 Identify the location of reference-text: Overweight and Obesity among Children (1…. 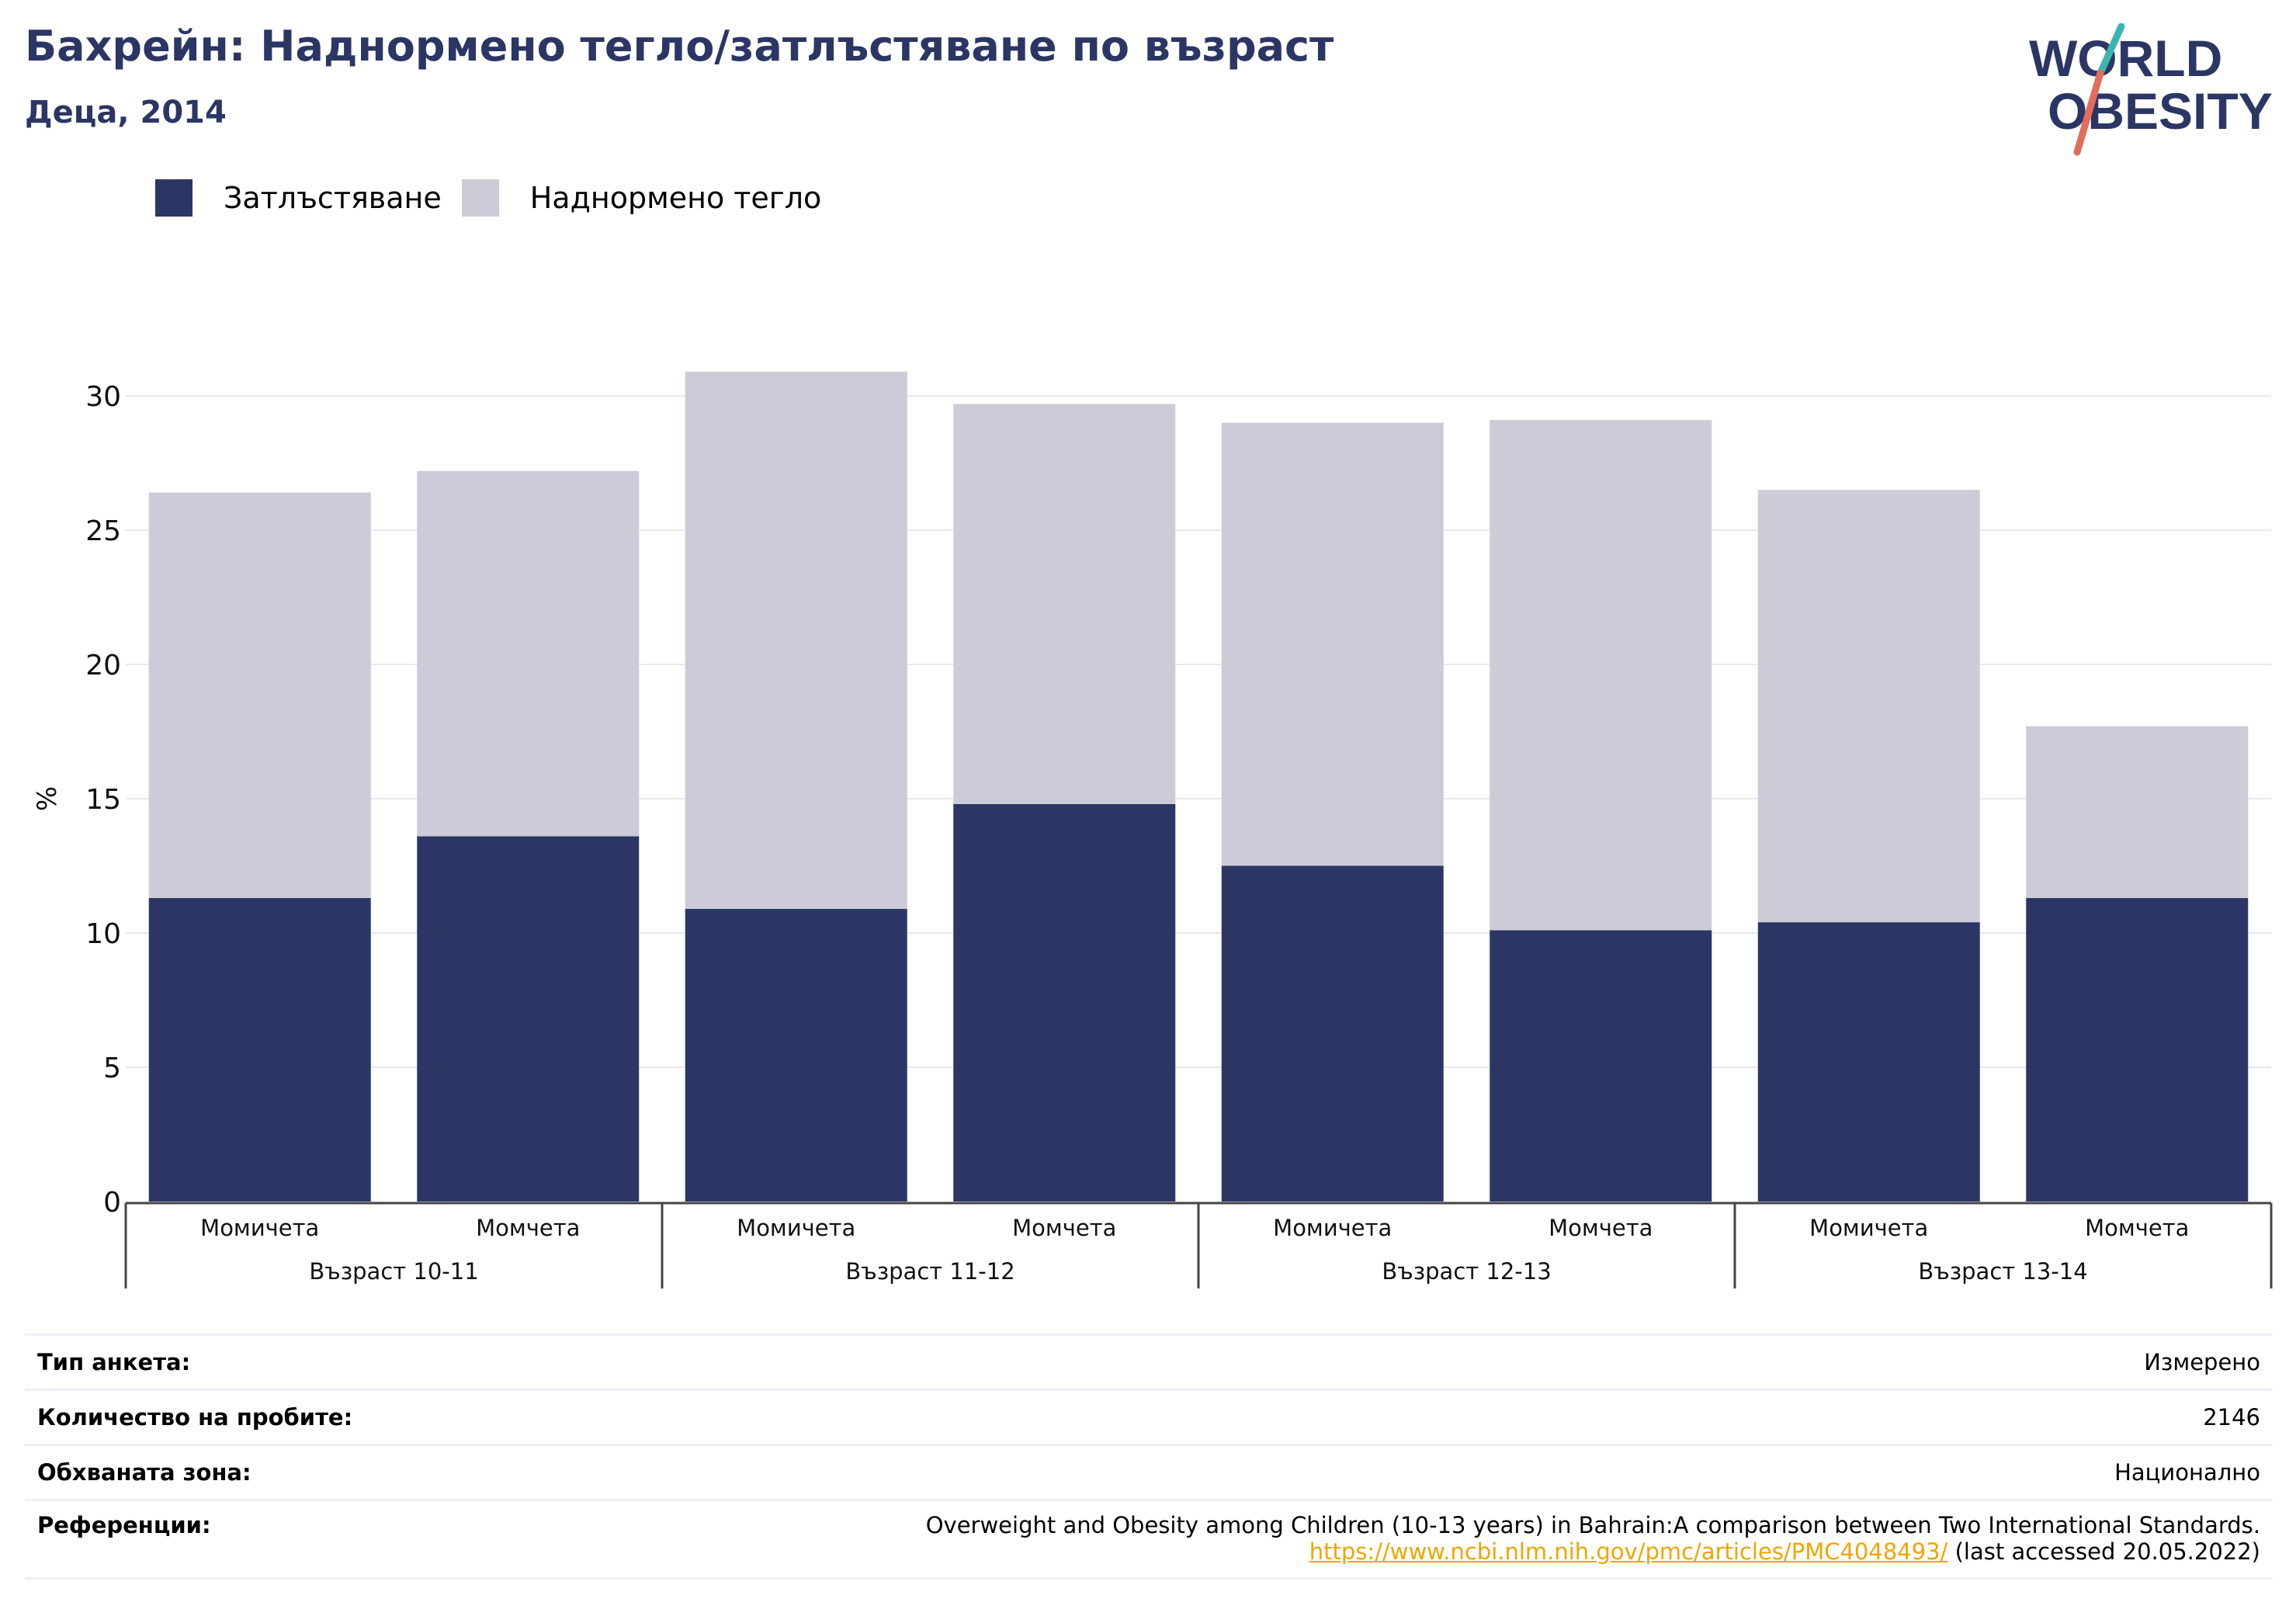
(1592, 1525).